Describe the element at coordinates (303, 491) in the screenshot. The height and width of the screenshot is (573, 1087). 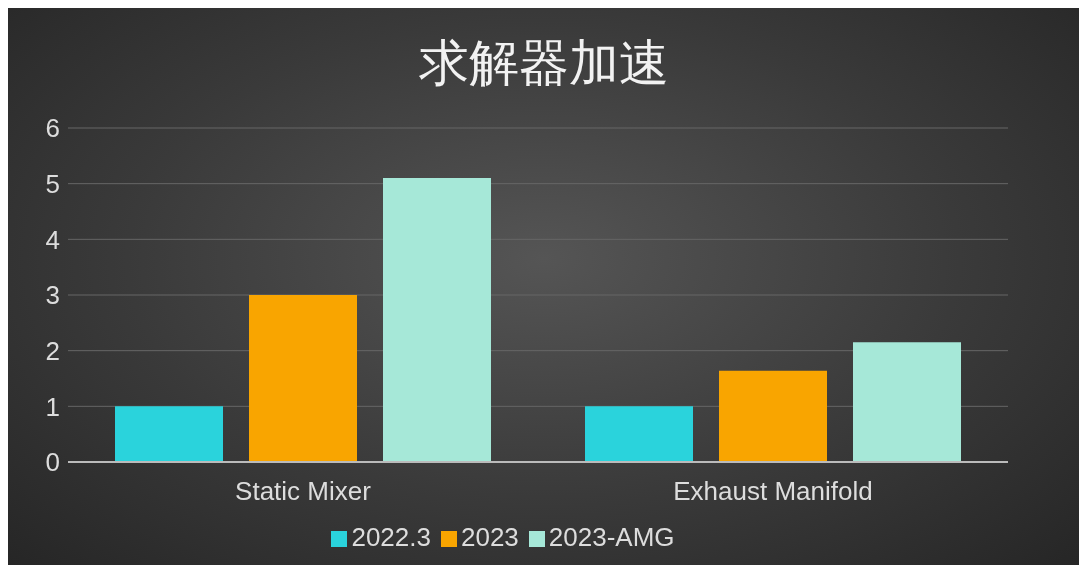
I see `x-tick-label: Static Mixer` at that location.